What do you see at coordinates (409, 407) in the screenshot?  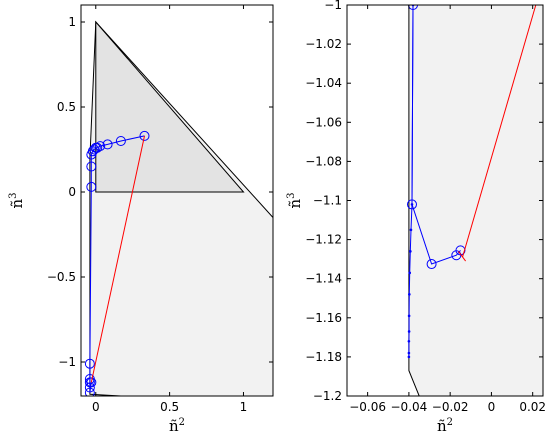 I see `x-tick-label: −0.04` at bounding box center [409, 407].